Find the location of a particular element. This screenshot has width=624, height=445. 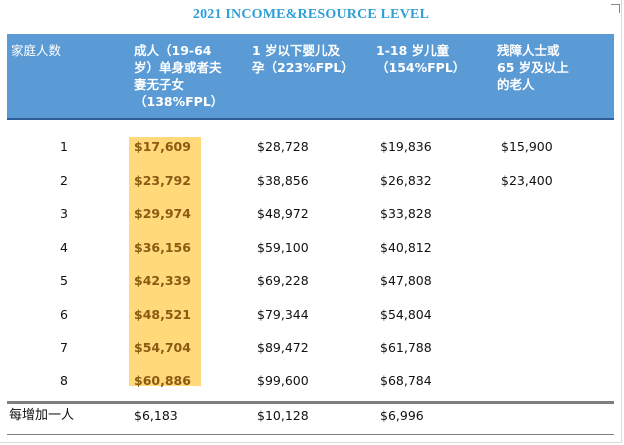

header-infant-pregnant: 1 岁以下婴儿及 孕（223%FPL） is located at coordinates (303, 59).